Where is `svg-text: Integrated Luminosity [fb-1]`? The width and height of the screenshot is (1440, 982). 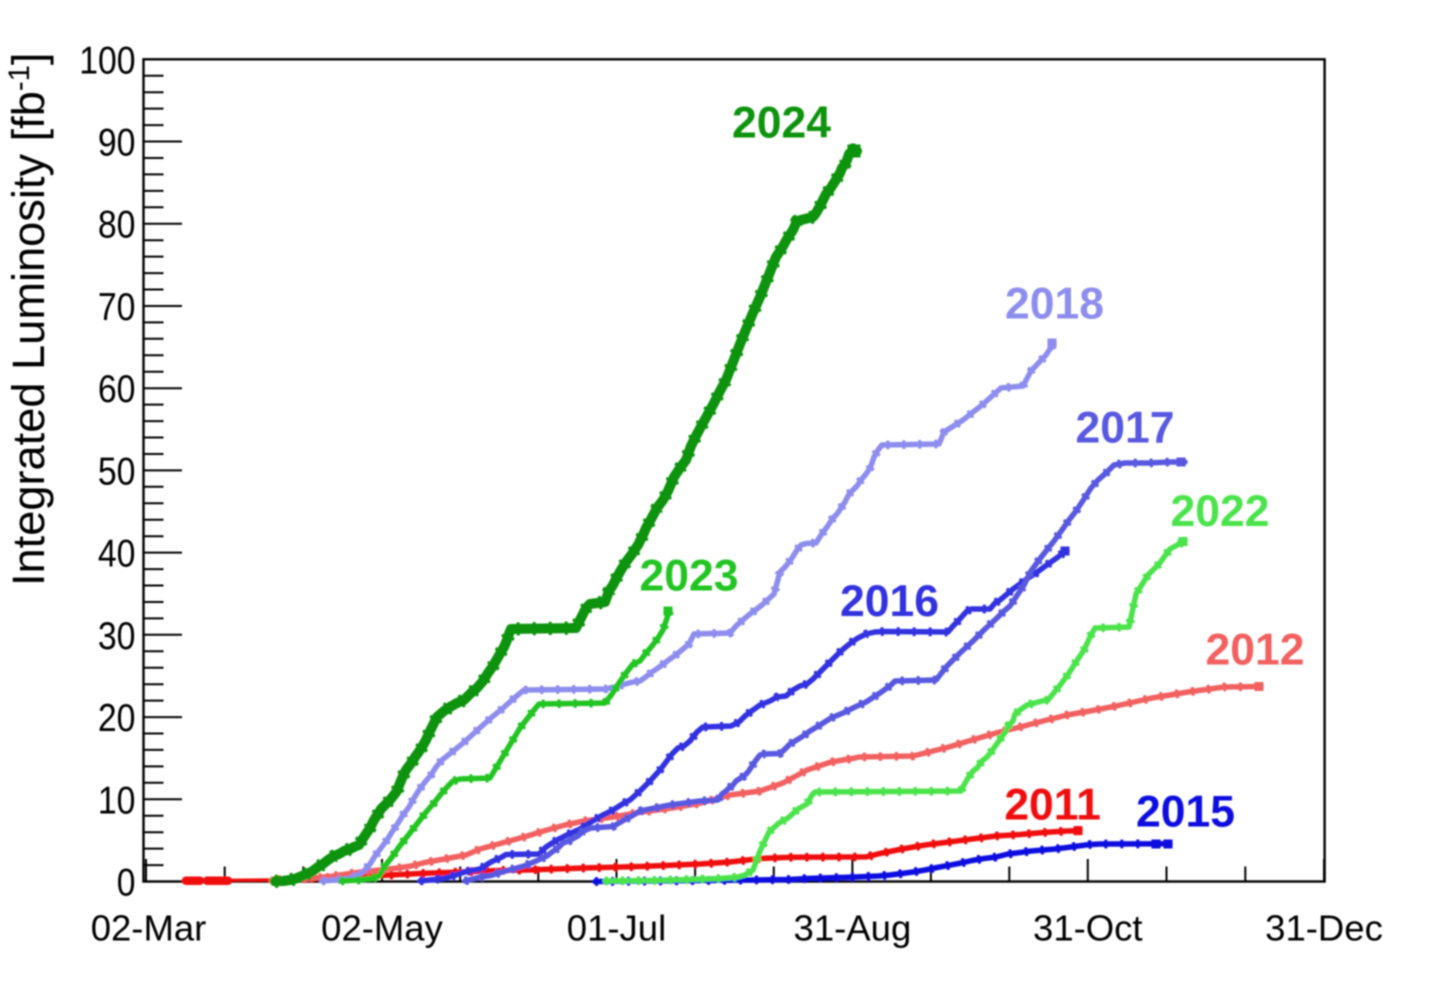 svg-text: Integrated Luminosity [fb-1] is located at coordinates (28, 319).